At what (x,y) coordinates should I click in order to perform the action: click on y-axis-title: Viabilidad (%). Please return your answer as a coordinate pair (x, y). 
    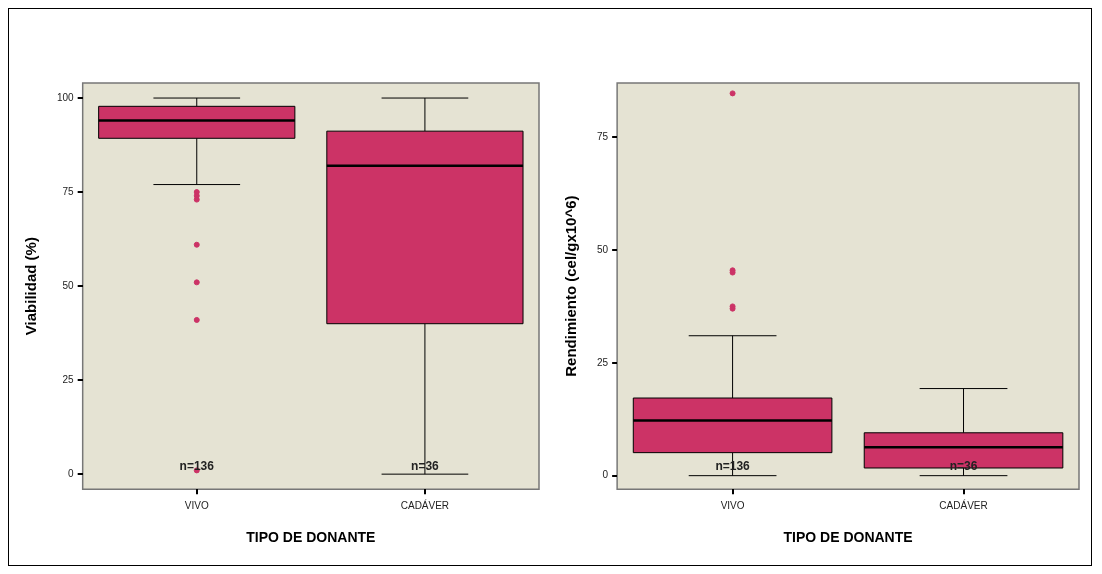
    Looking at the image, I should click on (31, 286).